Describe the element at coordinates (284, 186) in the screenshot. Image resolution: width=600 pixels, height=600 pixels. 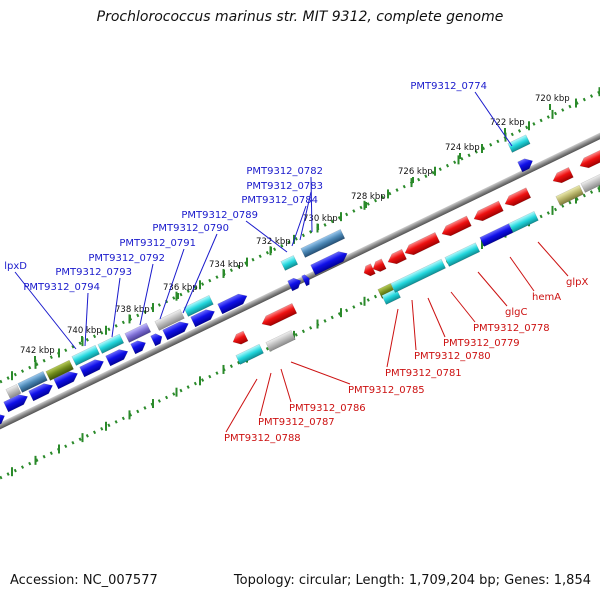
I see `forward-gene-label: PMT9312_0783` at that location.